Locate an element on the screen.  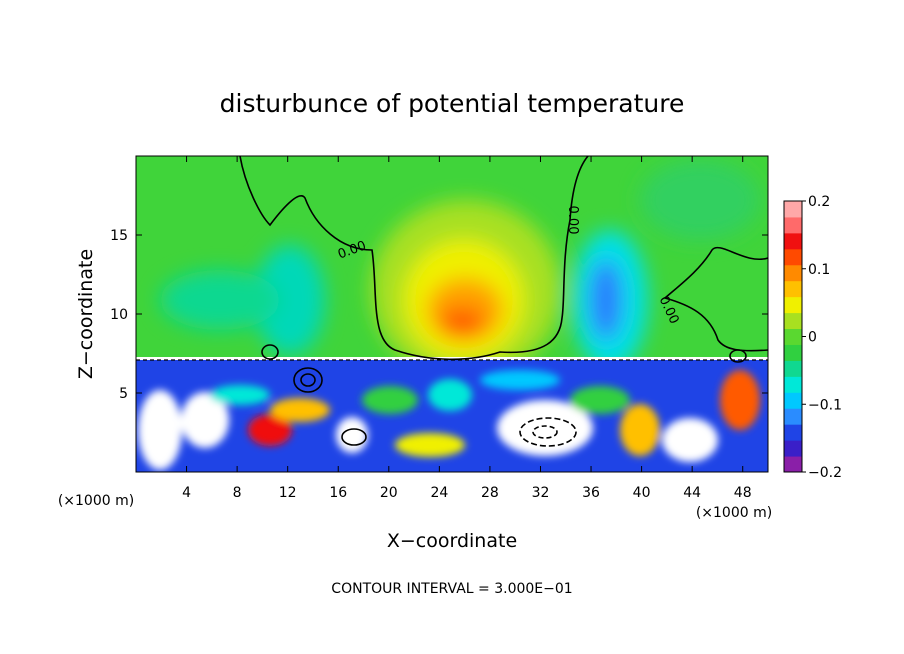
x-tick-label: 12 is located at coordinates (288, 493).